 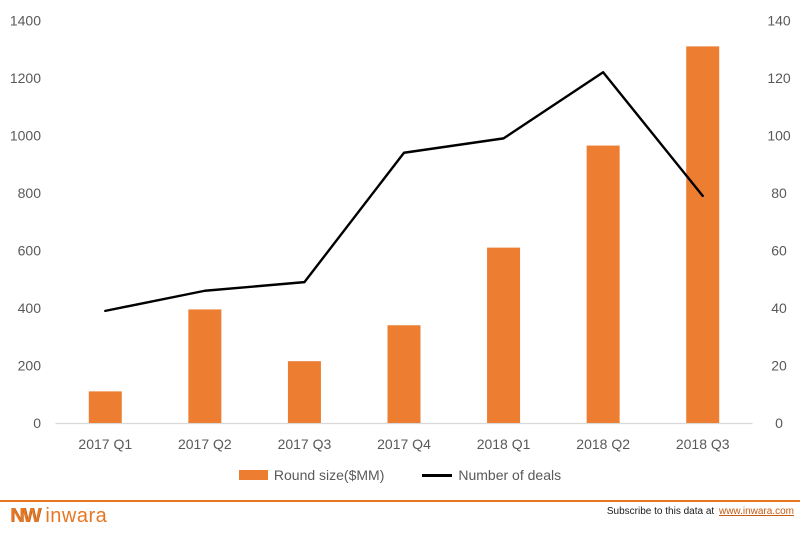 I want to click on bar-2018-q3, so click(x=703, y=234).